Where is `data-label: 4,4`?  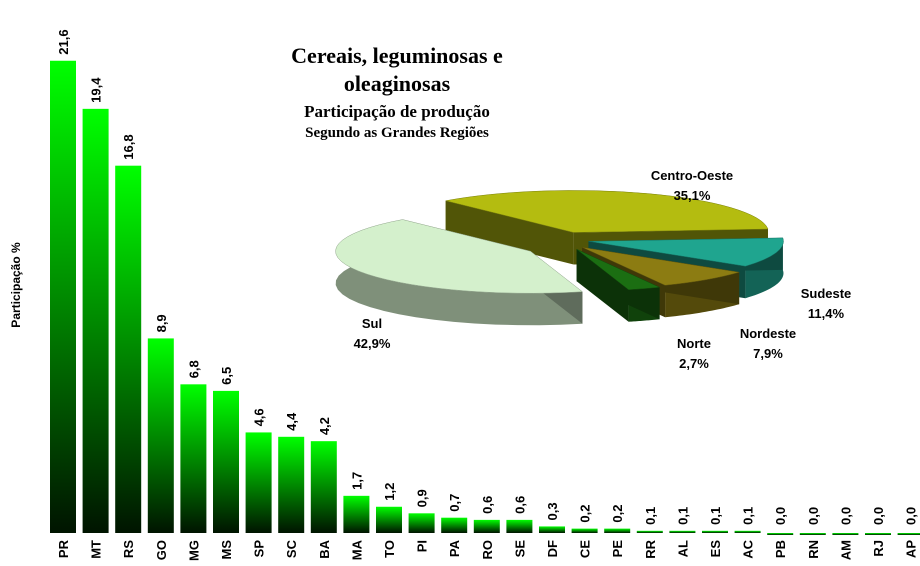
data-label: 4,4 is located at coordinates (291, 421).